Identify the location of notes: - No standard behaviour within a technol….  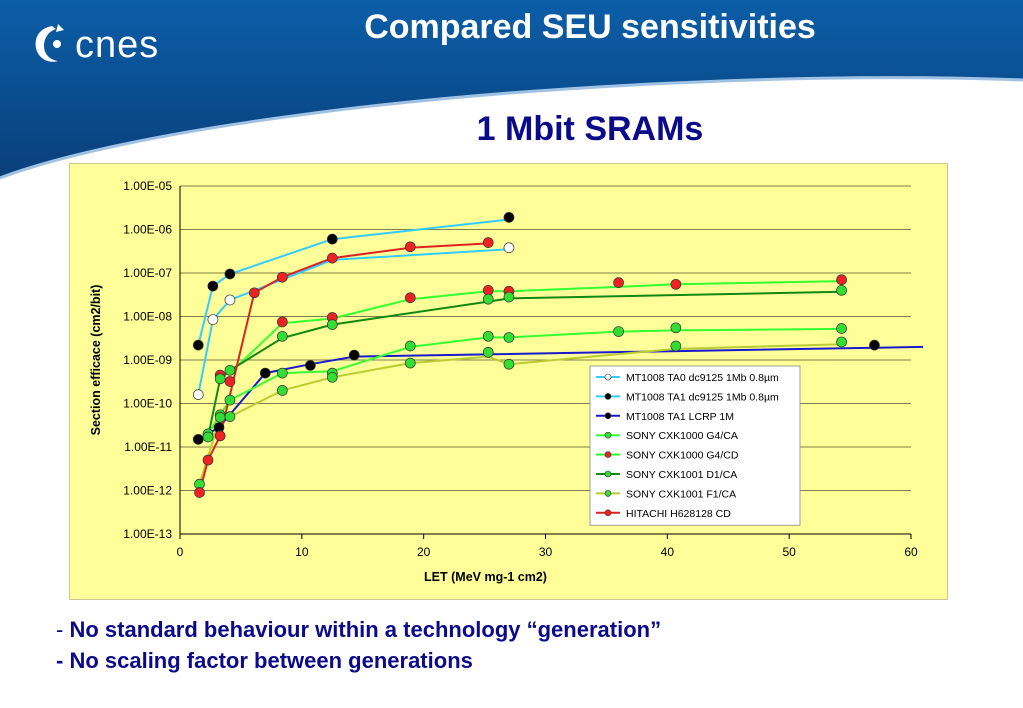
(506, 645).